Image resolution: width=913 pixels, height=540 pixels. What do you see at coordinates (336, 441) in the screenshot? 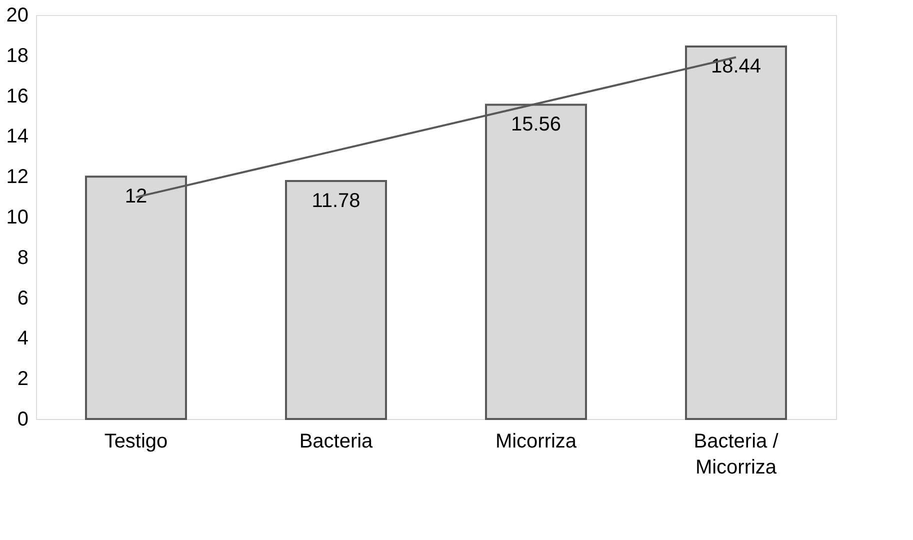
I see `x-tick-label: Bacteria` at bounding box center [336, 441].